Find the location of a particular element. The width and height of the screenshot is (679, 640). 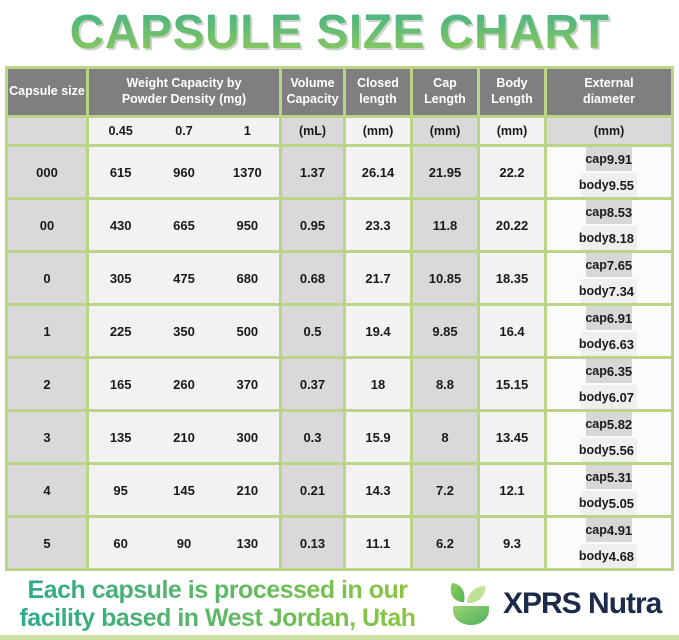

external-diameter-cell: cap 7.65 body 7.34 is located at coordinates (609, 278).